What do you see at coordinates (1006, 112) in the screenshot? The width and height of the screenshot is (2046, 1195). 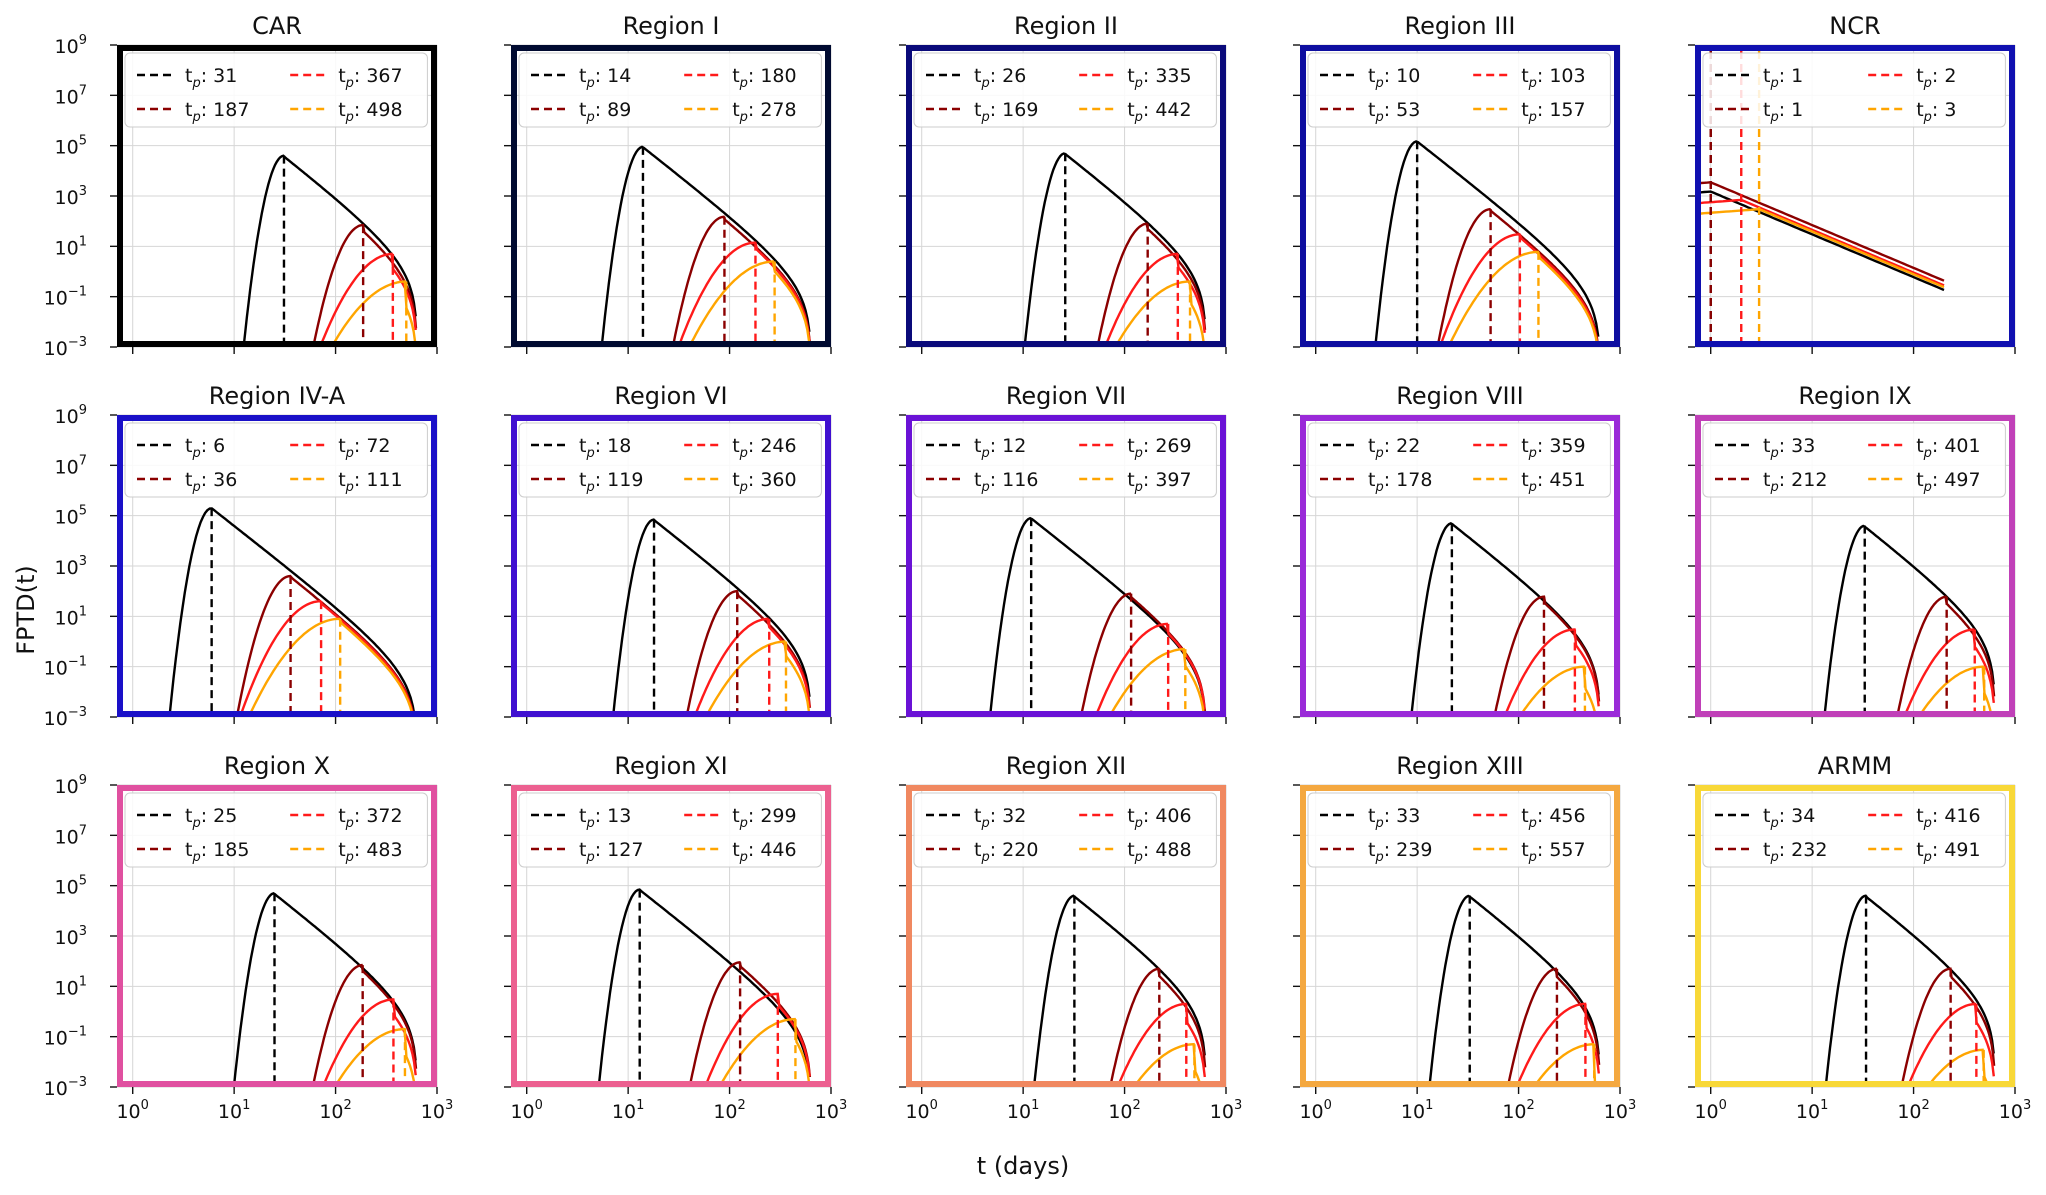 I see `legend-entry: tp: 169` at bounding box center [1006, 112].